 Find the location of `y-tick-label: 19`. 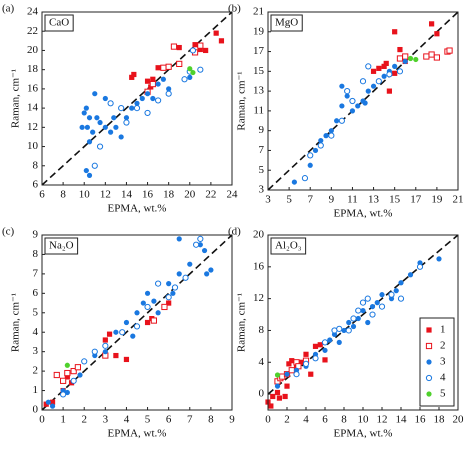

y-tick-label: 19 is located at coordinates (259, 31).